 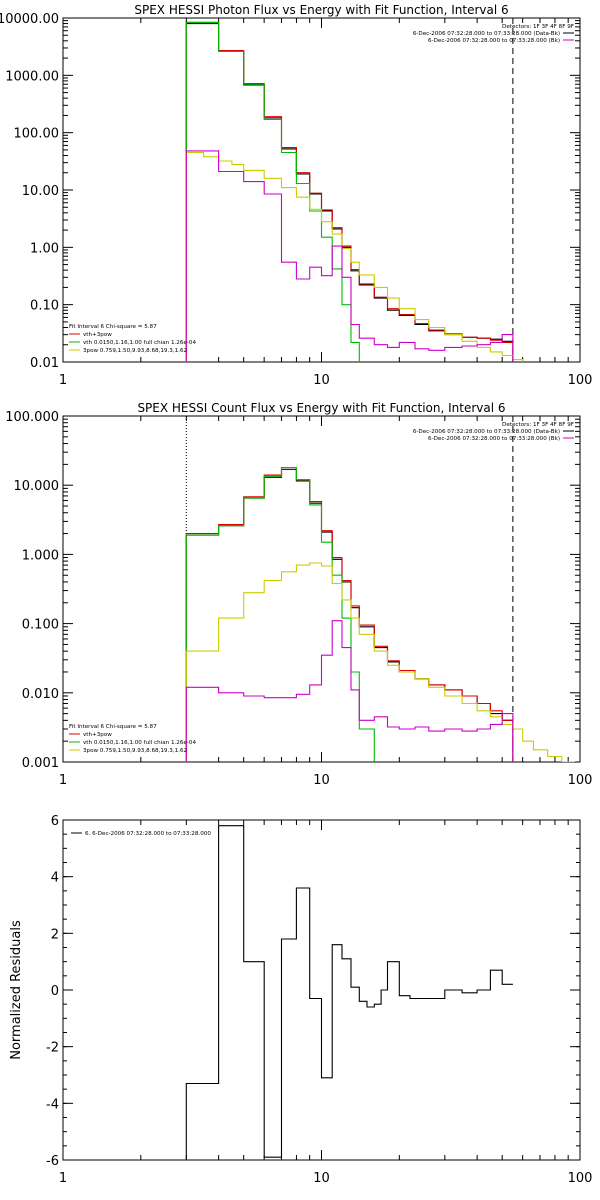 I want to click on series-data_minus_bk, so click(x=349, y=615).